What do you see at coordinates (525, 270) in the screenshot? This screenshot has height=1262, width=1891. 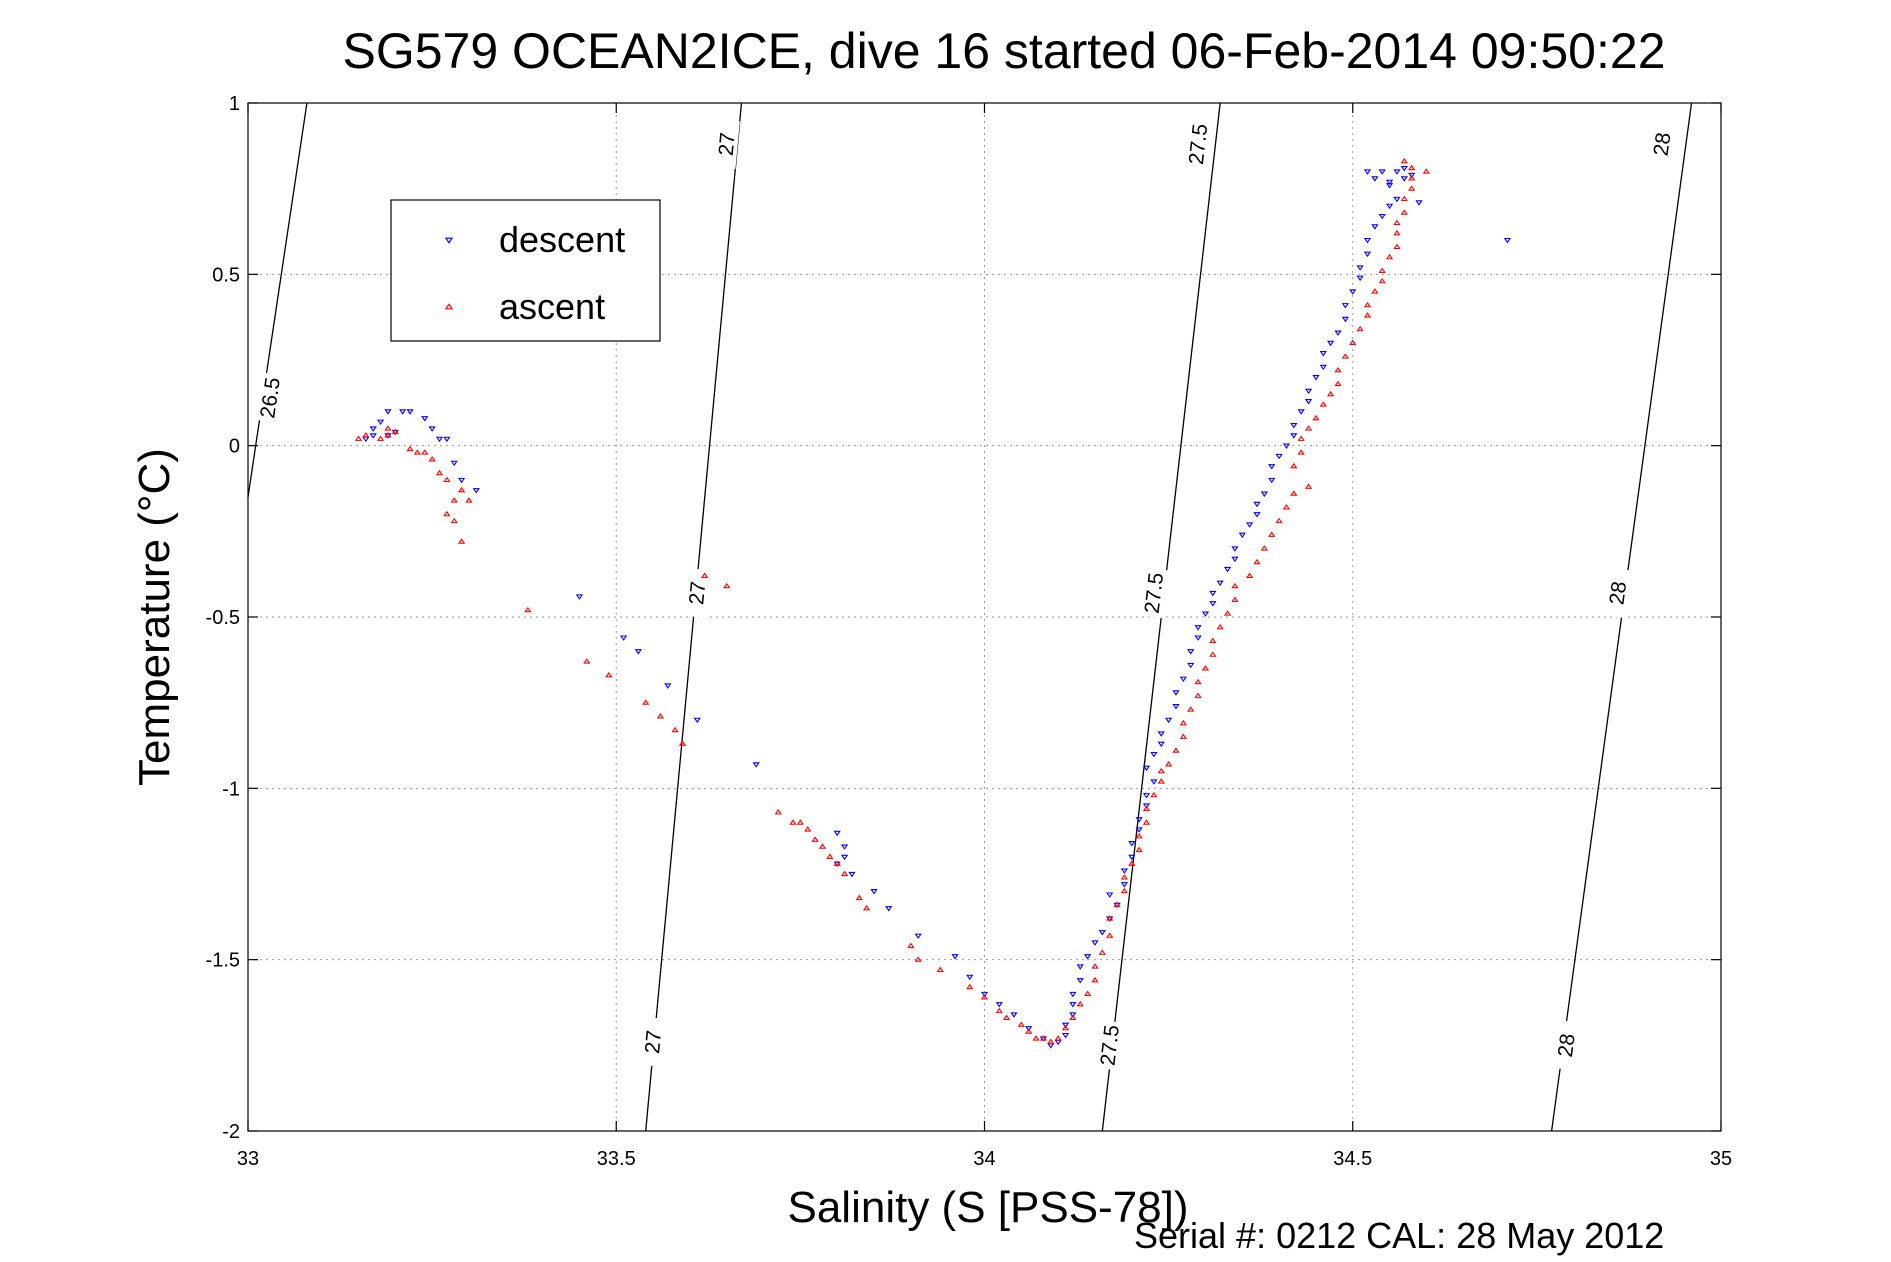 I see `legend-box` at bounding box center [525, 270].